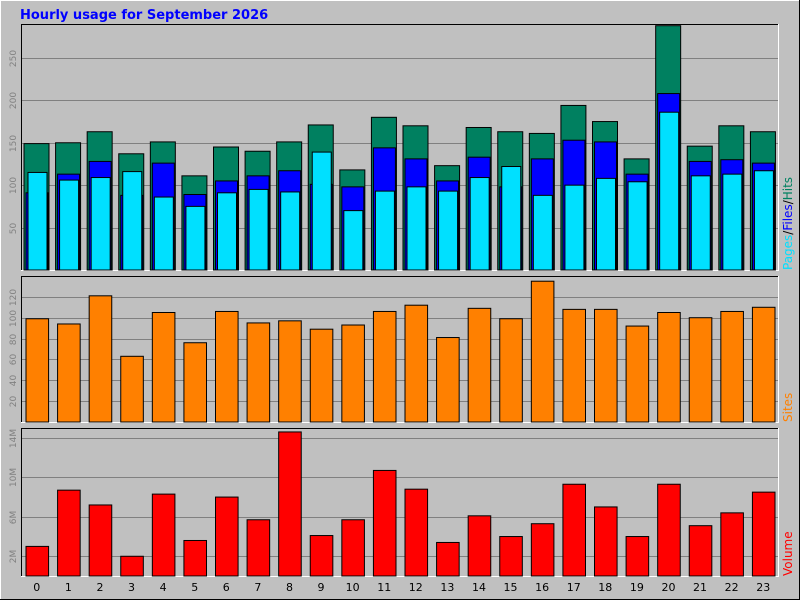 The image size is (800, 604). I want to click on y-tick-label: 100, so click(14, 318).